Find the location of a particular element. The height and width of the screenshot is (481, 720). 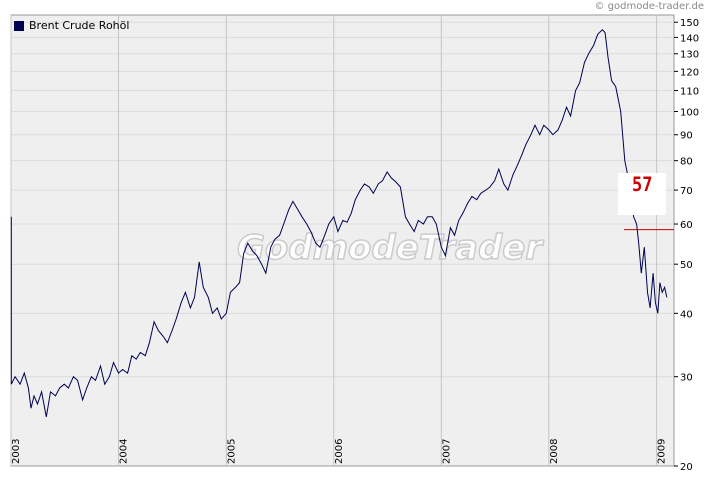

x-tick-label: 2005 is located at coordinates (231, 451).